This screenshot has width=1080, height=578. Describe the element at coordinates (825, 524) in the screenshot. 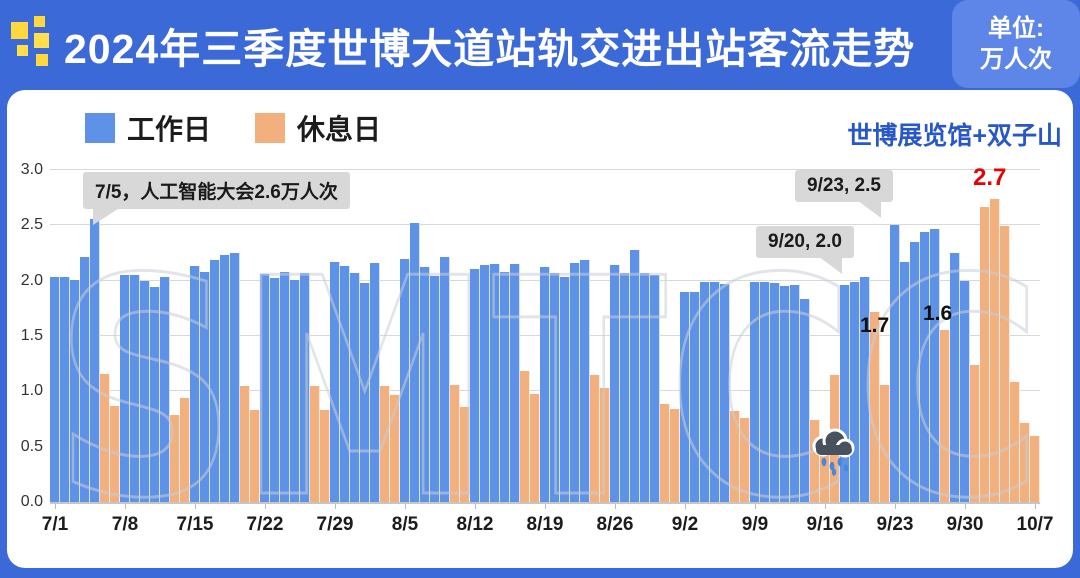

I see `x-tick-label: 9/16` at that location.